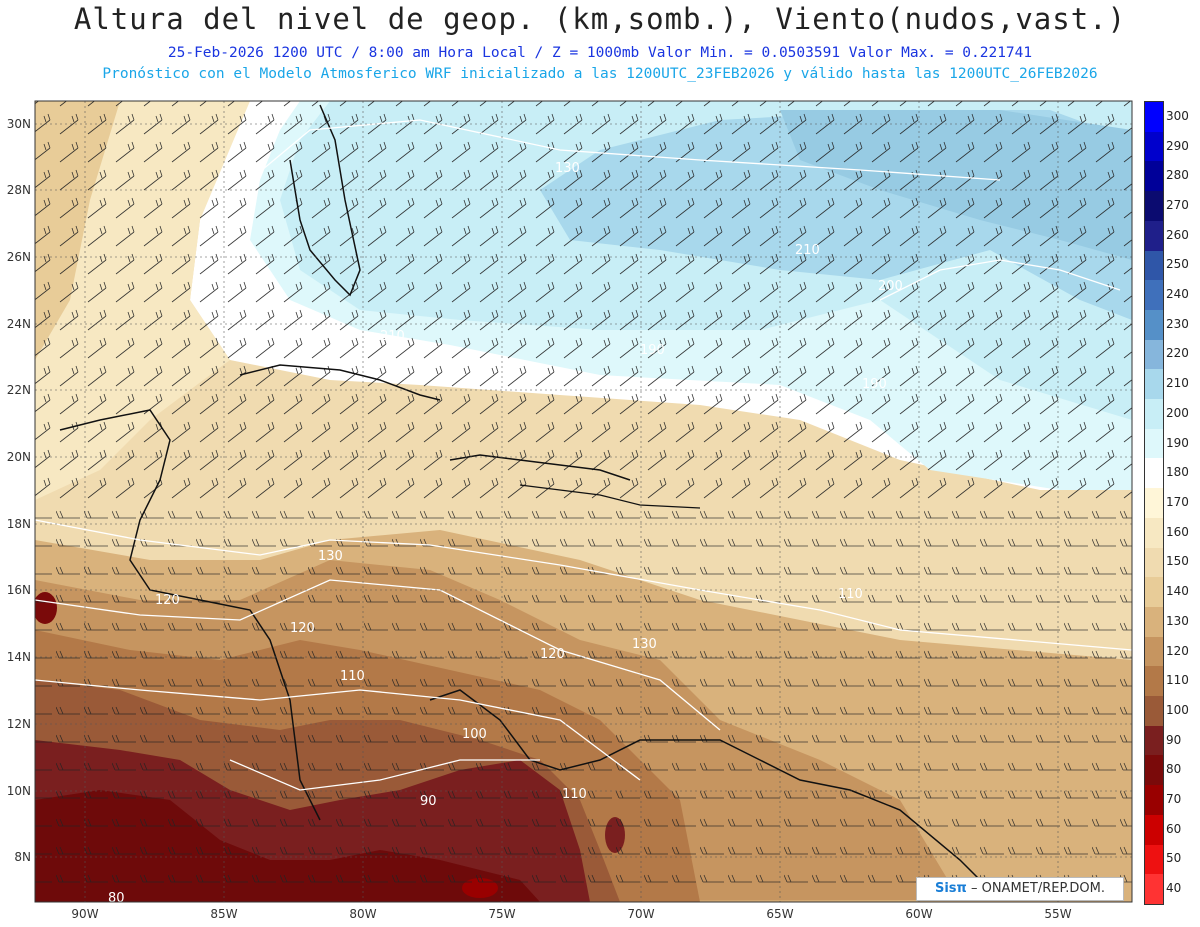 The width and height of the screenshot is (1200, 927). Describe the element at coordinates (223, 914) in the screenshot. I see `lon-label: 85W` at that location.